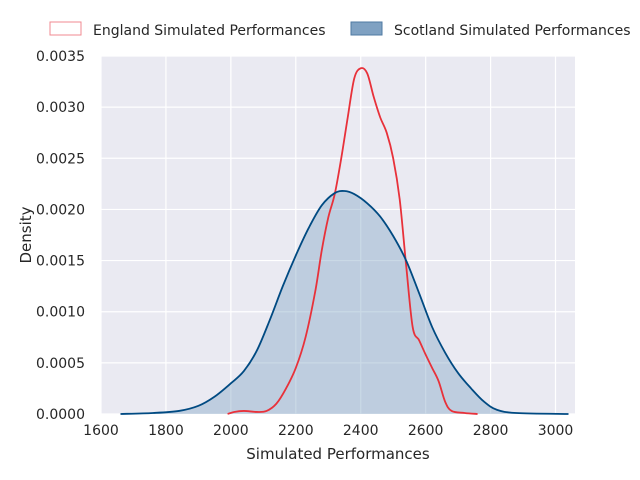 The height and width of the screenshot is (480, 640). What do you see at coordinates (26, 234) in the screenshot?
I see `y-axis-title: Density` at bounding box center [26, 234].